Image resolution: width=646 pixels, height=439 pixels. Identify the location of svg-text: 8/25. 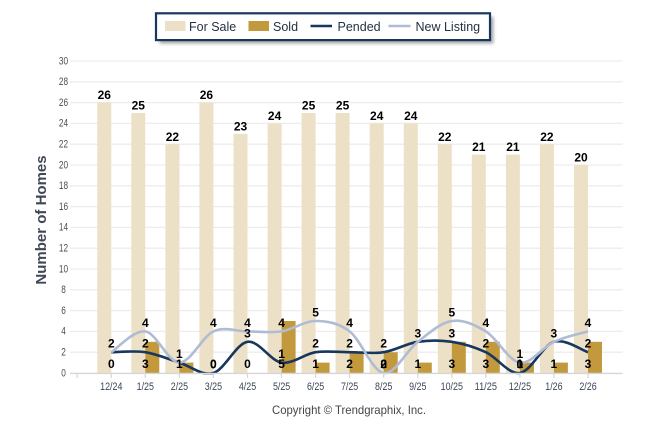
(383, 387).